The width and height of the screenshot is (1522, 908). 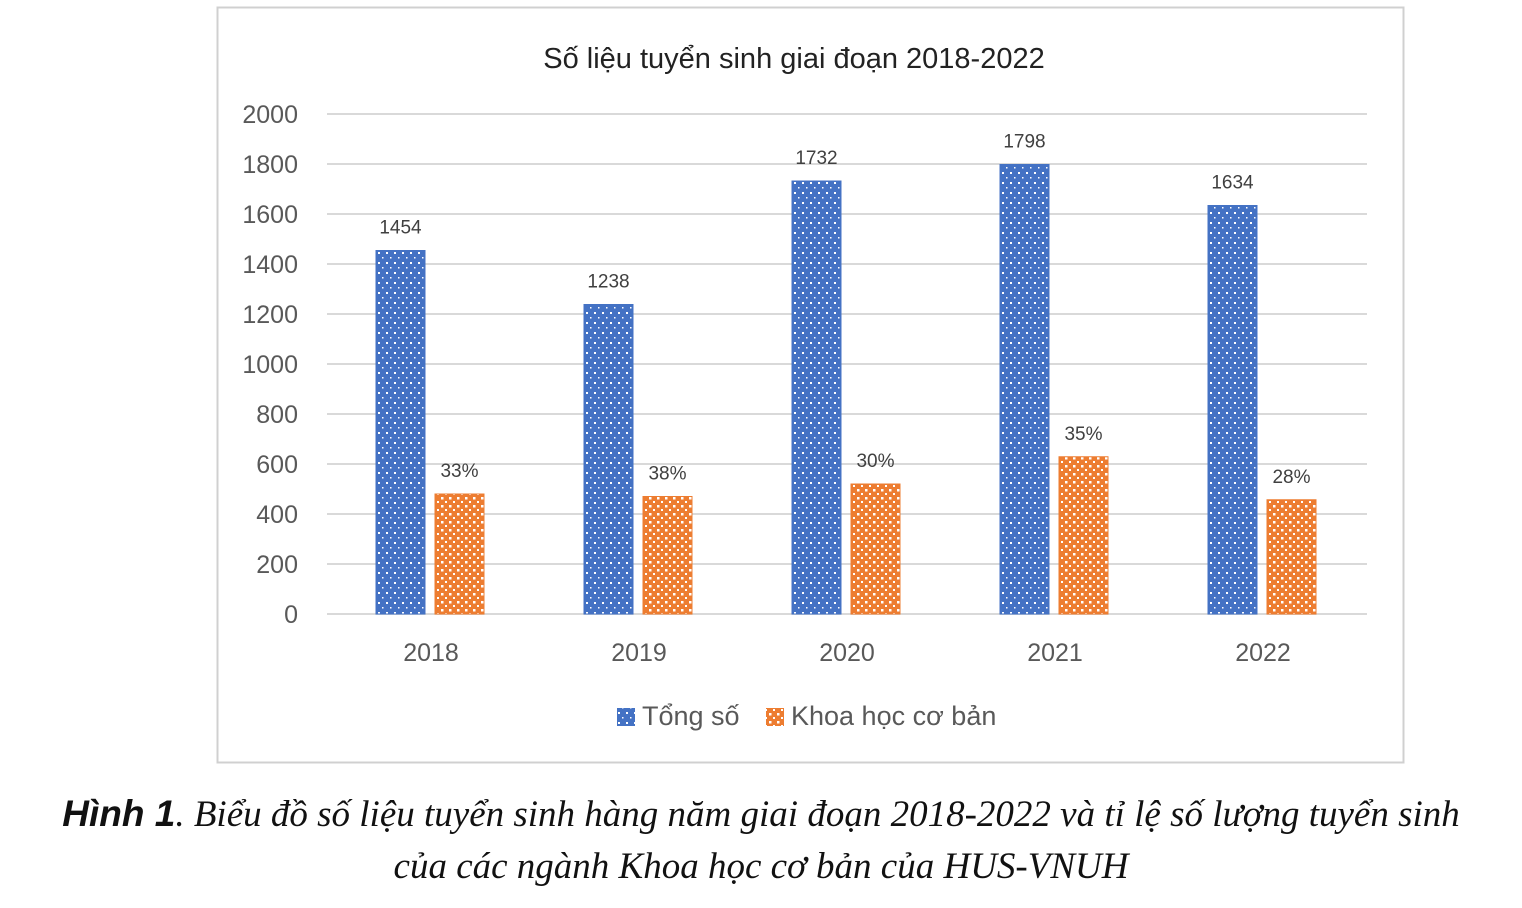 What do you see at coordinates (691, 716) in the screenshot?
I see `legend-label: Tổng số` at bounding box center [691, 716].